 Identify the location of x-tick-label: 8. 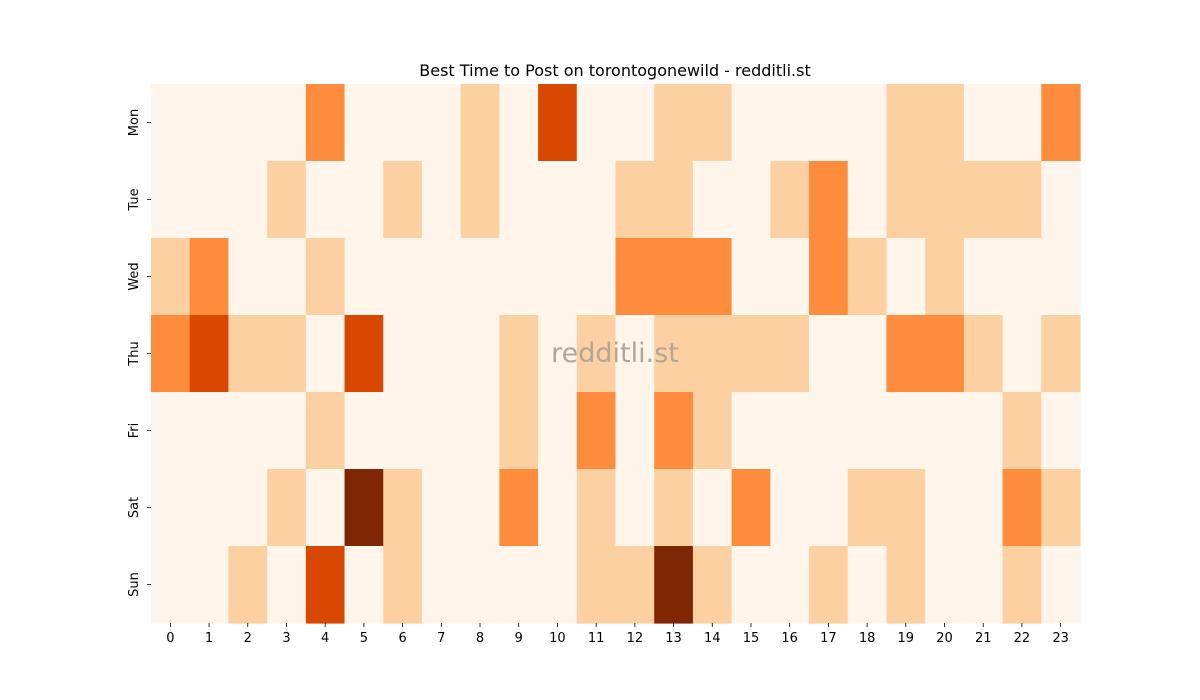
(480, 638).